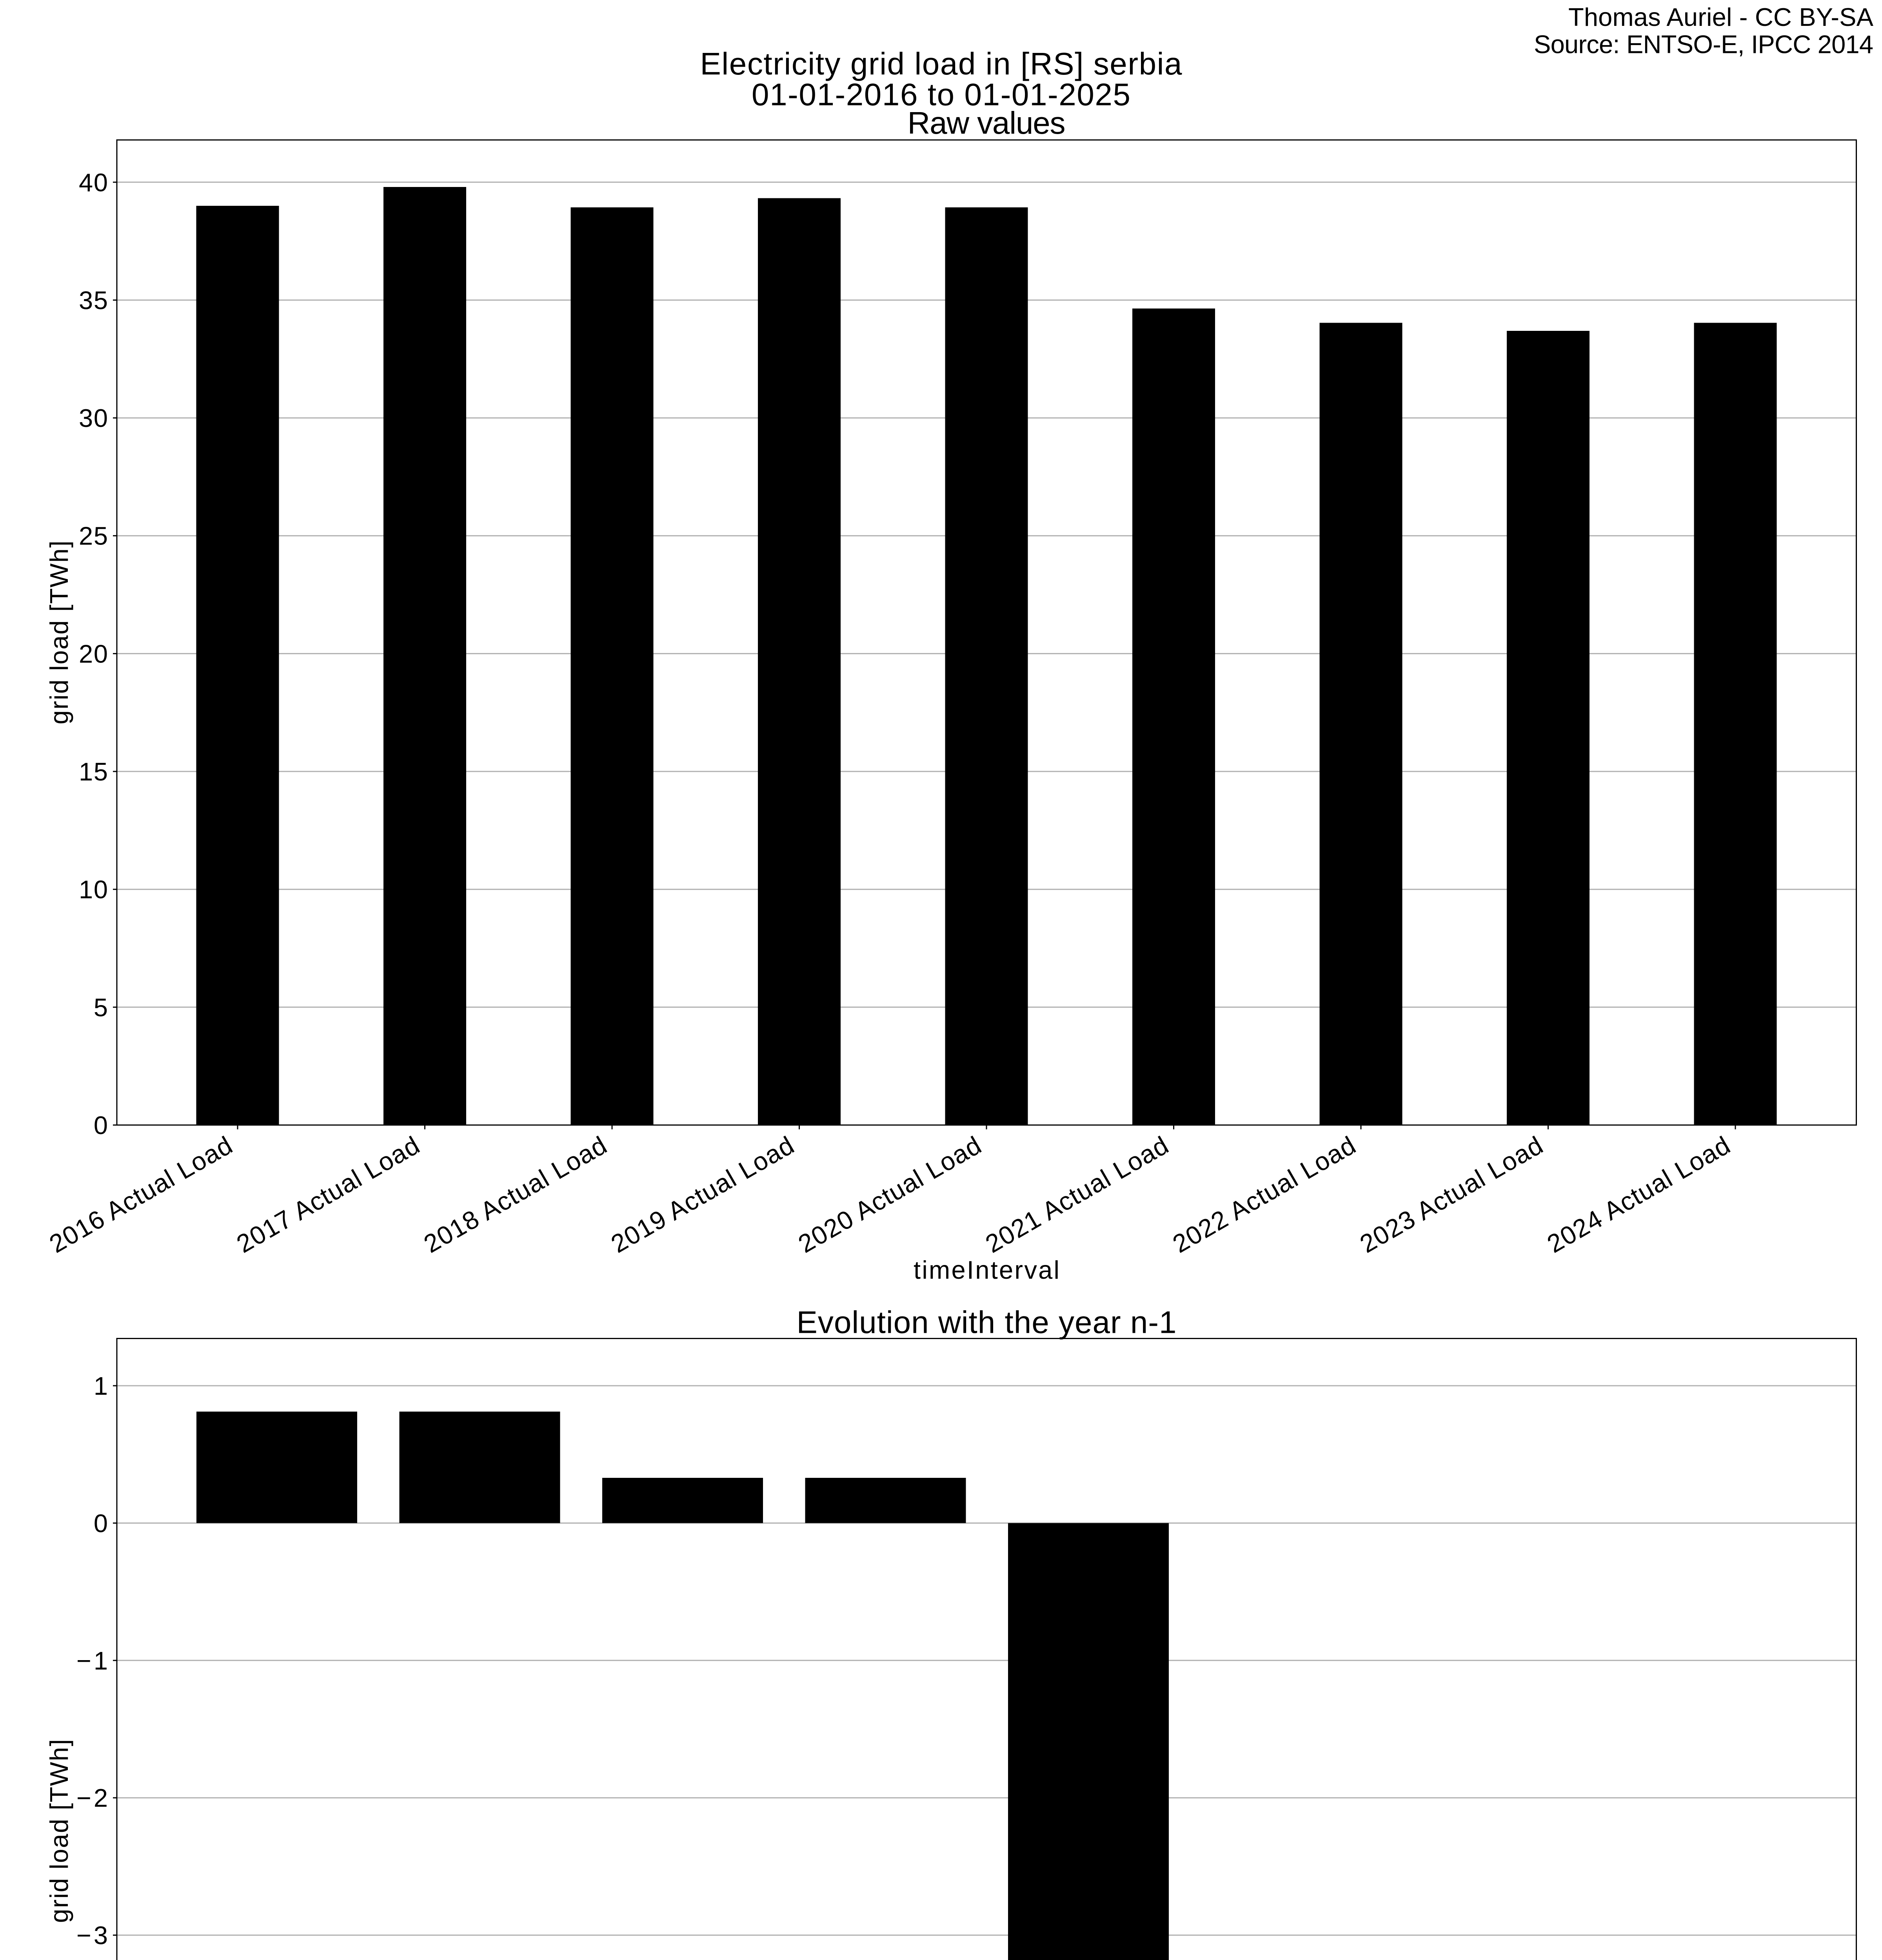 Image resolution: width=1882 pixels, height=1960 pixels. What do you see at coordinates (1721, 17) in the screenshot?
I see `svg-text: Thomas Auriel - CC BY-SA` at bounding box center [1721, 17].